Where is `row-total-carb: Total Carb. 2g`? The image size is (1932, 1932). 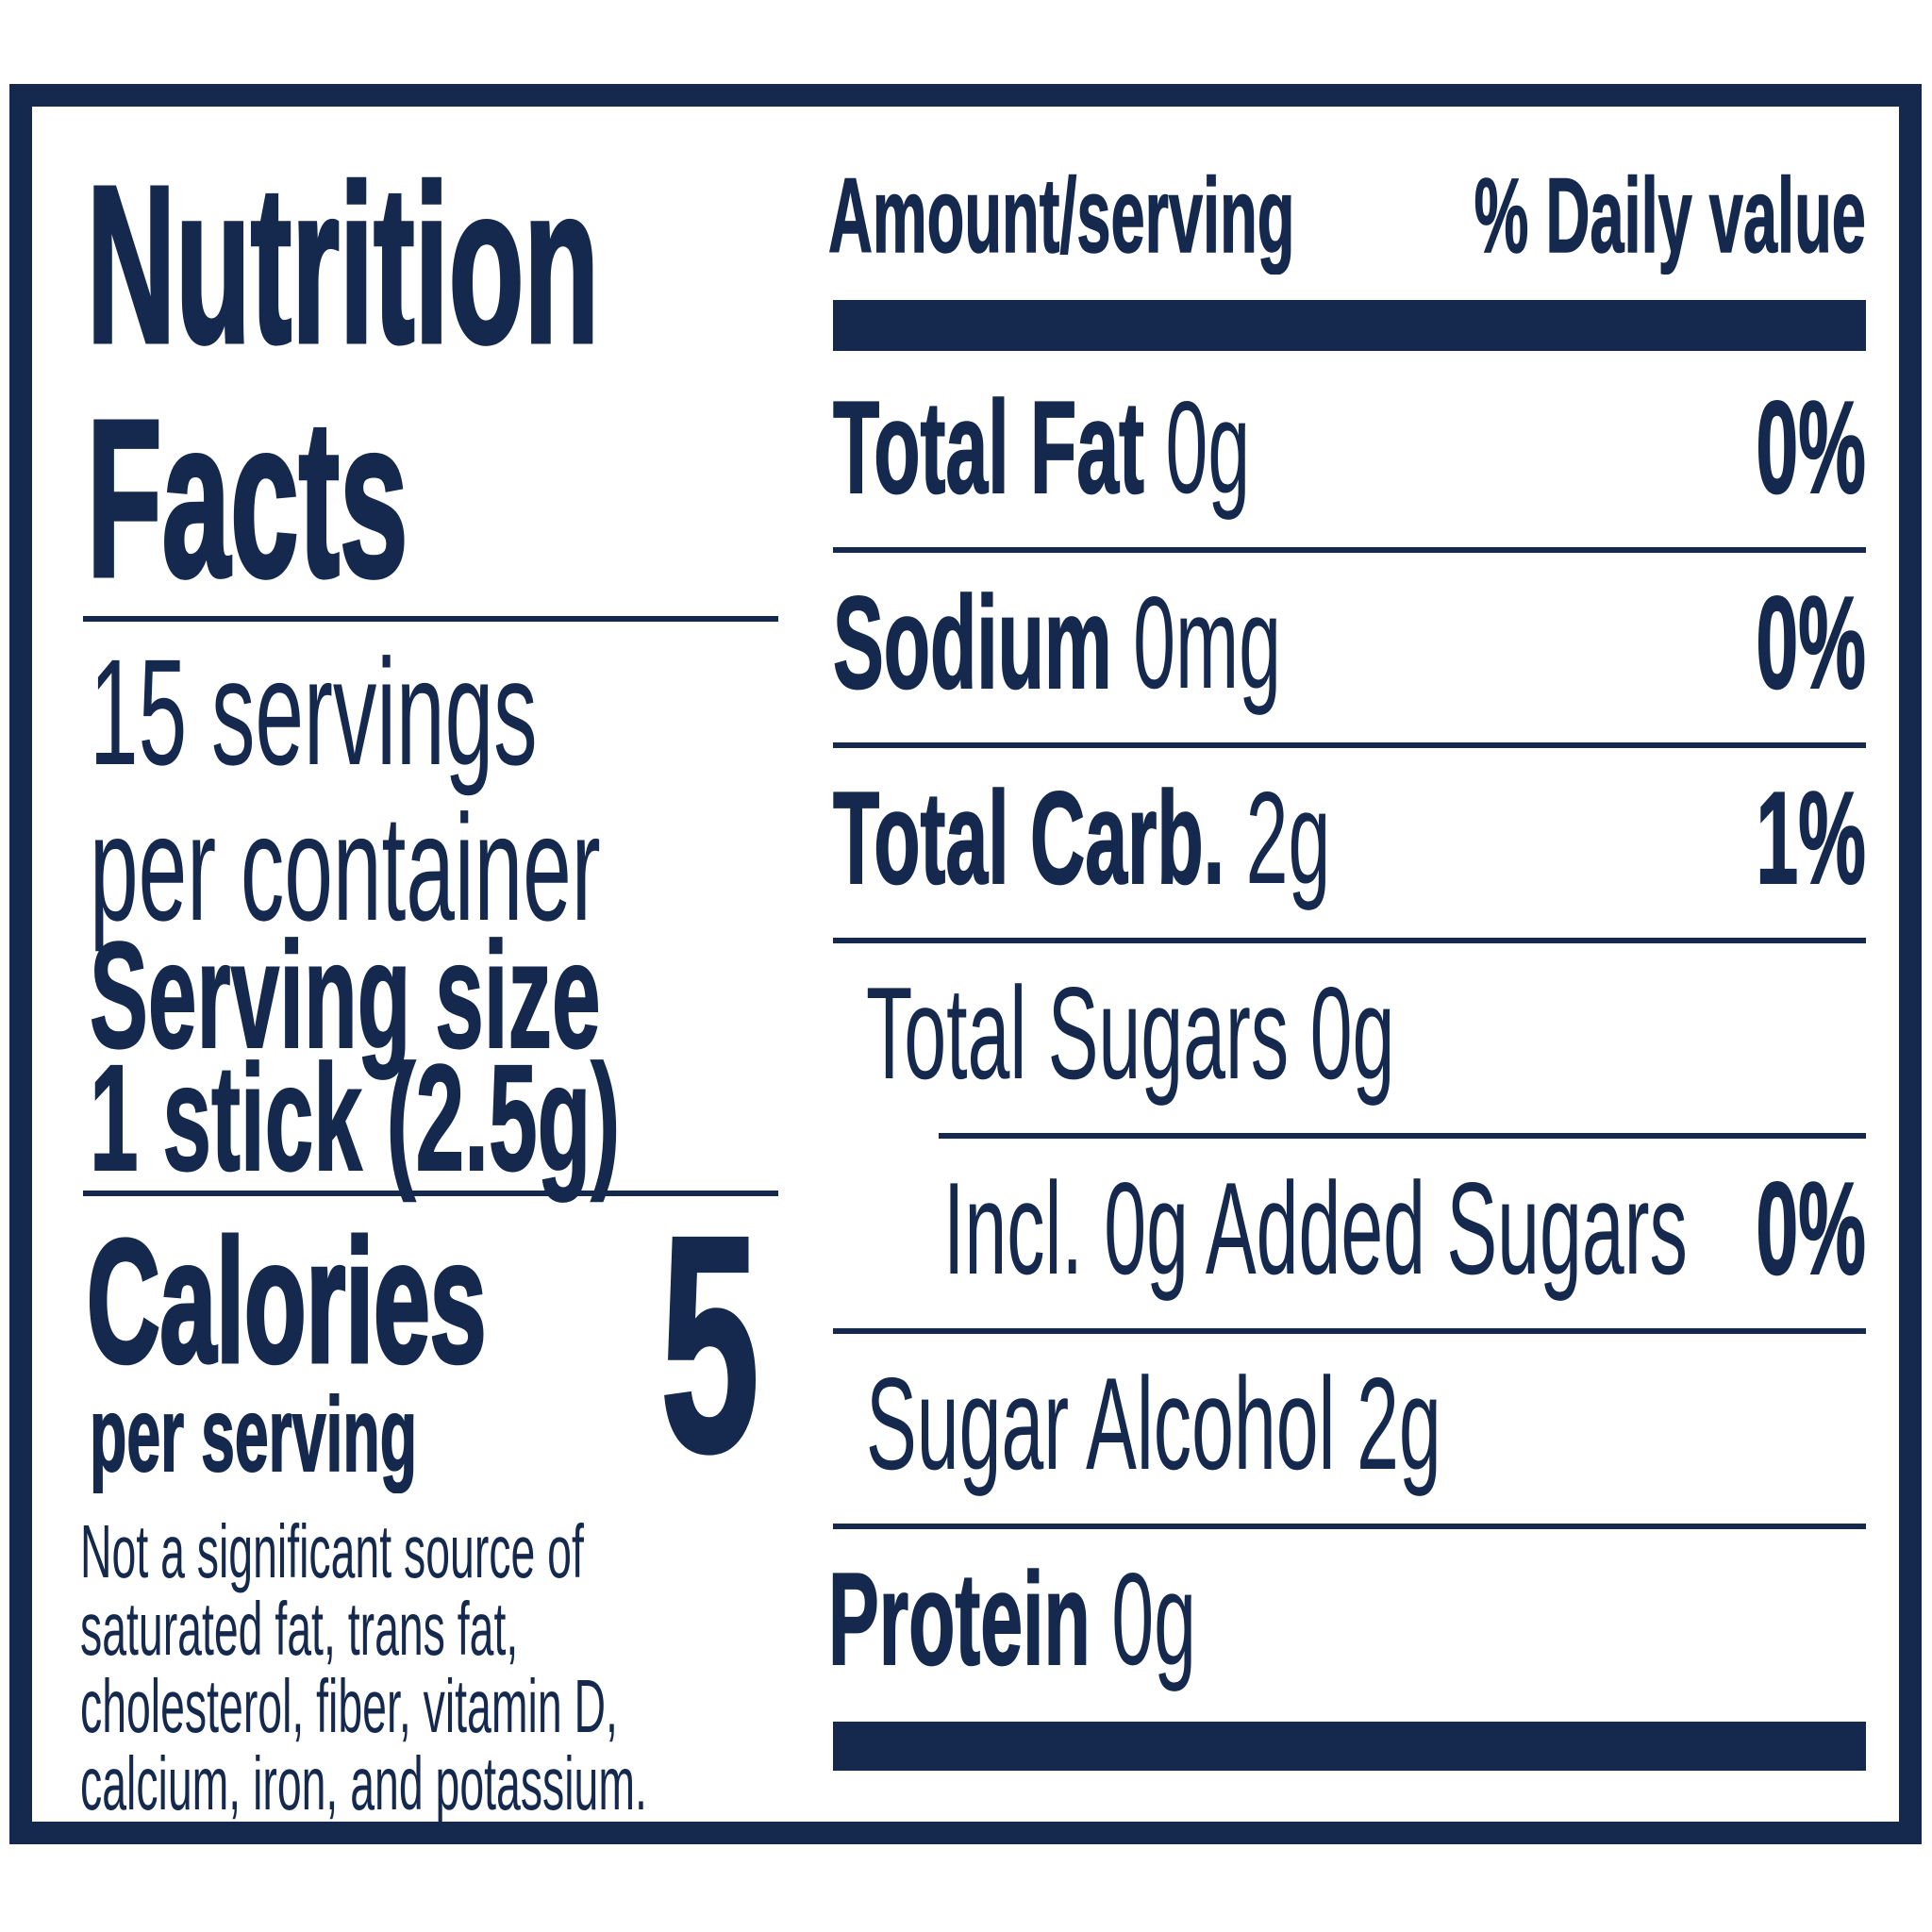
row-total-carb: Total Carb. 2g is located at coordinates (1081, 838).